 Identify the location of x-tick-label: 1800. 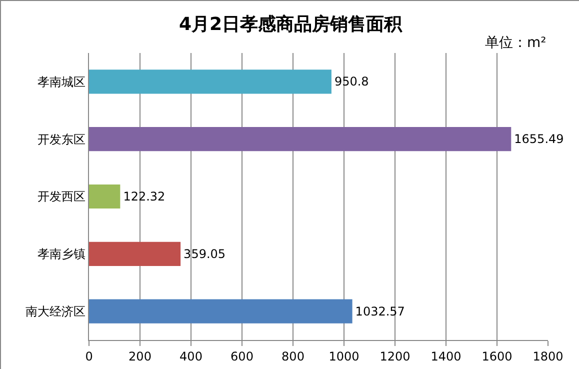
(548, 356).